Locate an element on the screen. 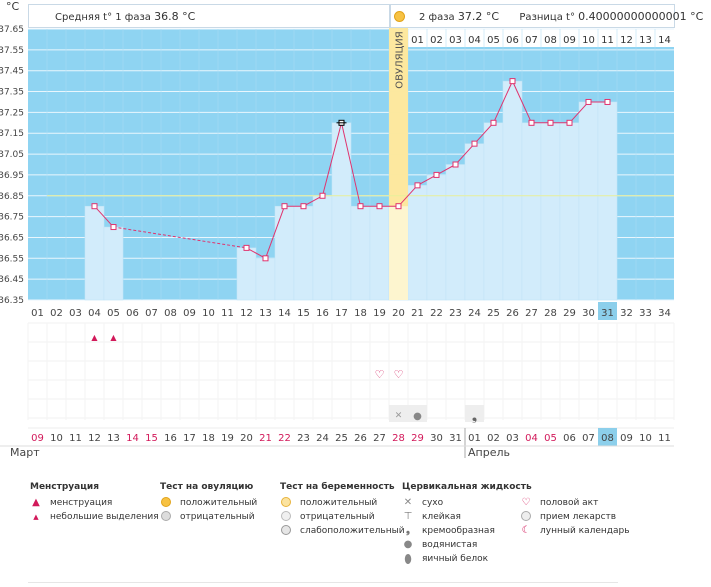  legend-item: ▲ небольшие выделения is located at coordinates (94, 517).